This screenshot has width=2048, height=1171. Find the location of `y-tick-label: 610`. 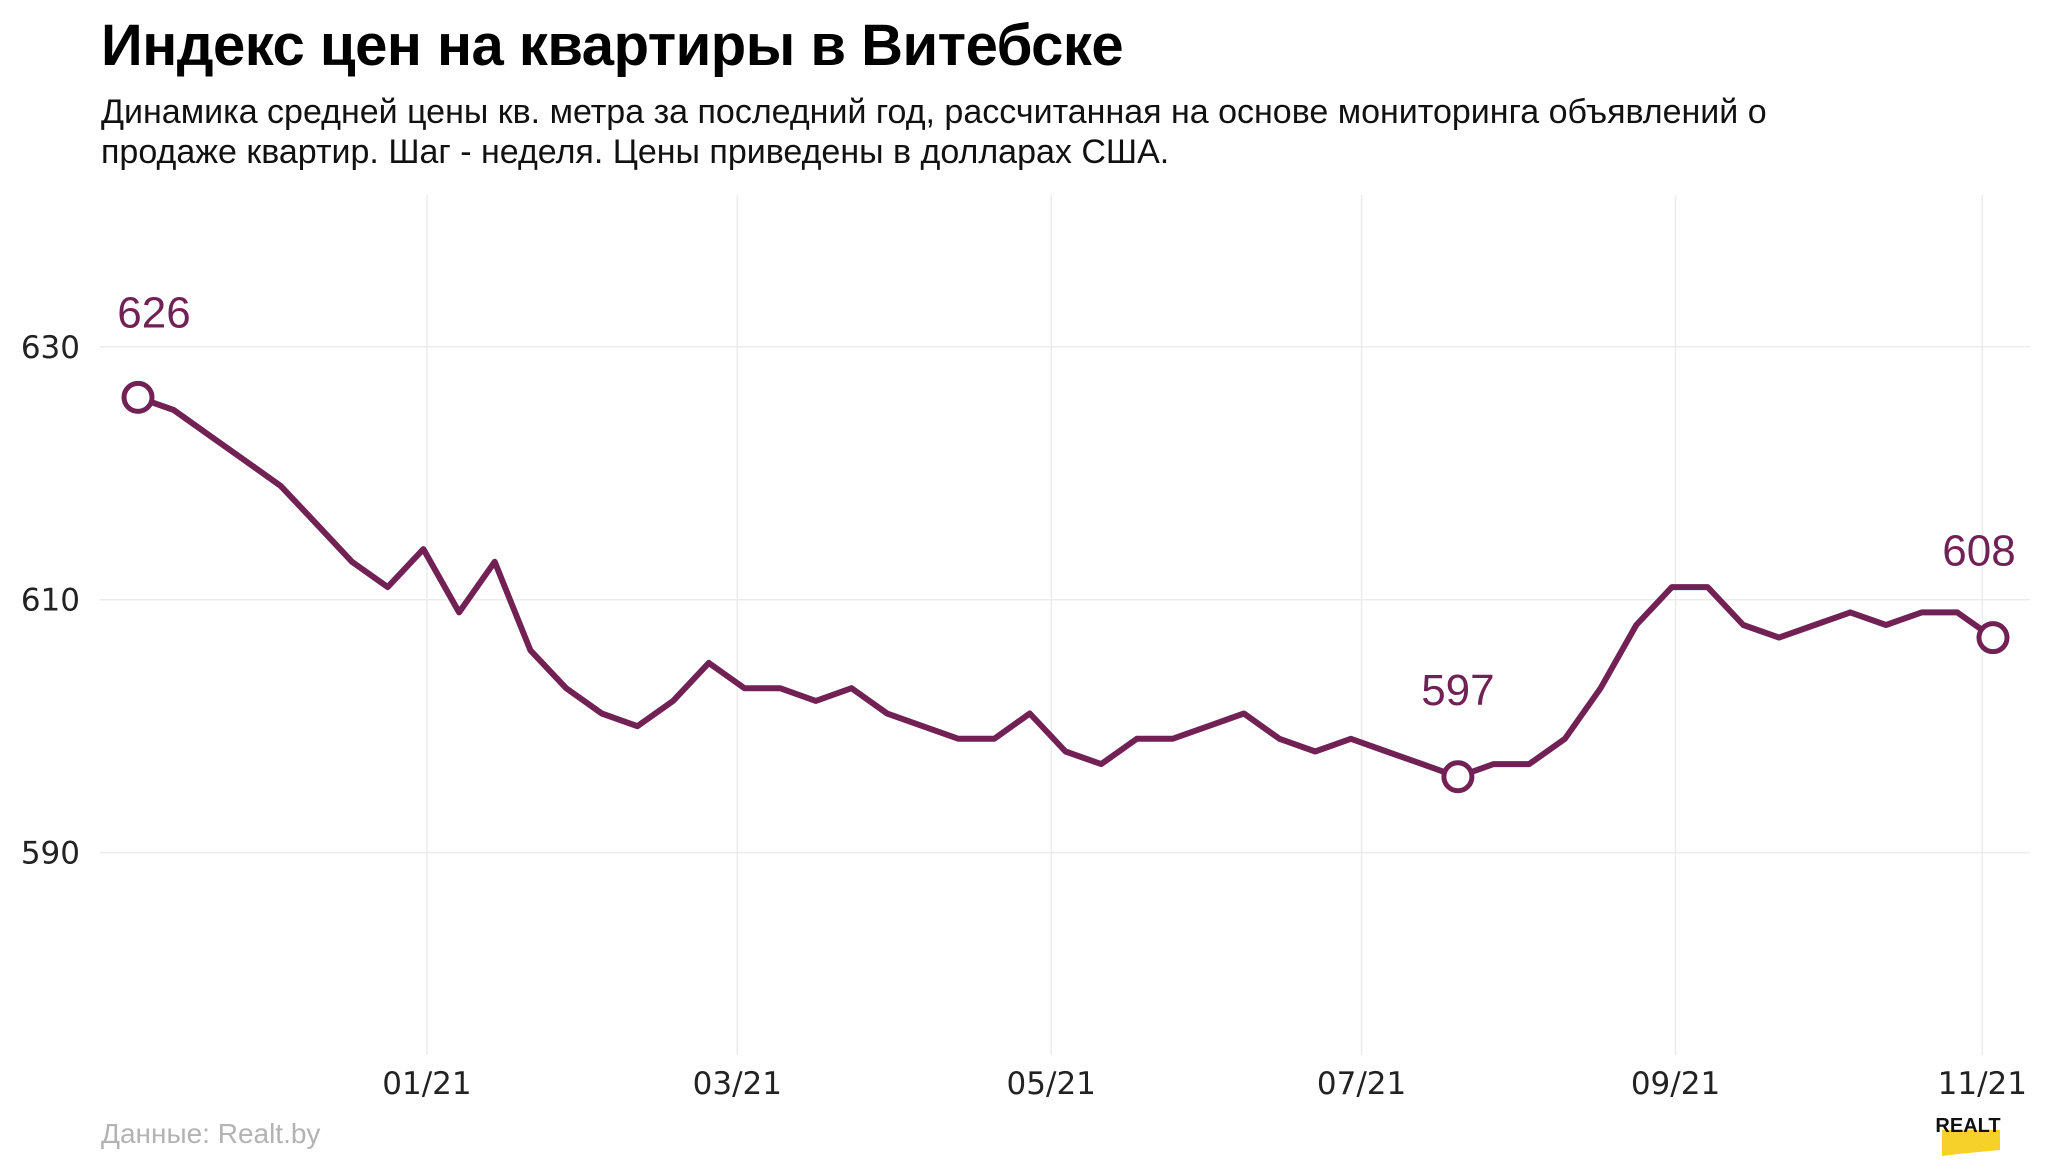

y-tick-label: 610 is located at coordinates (50, 601).